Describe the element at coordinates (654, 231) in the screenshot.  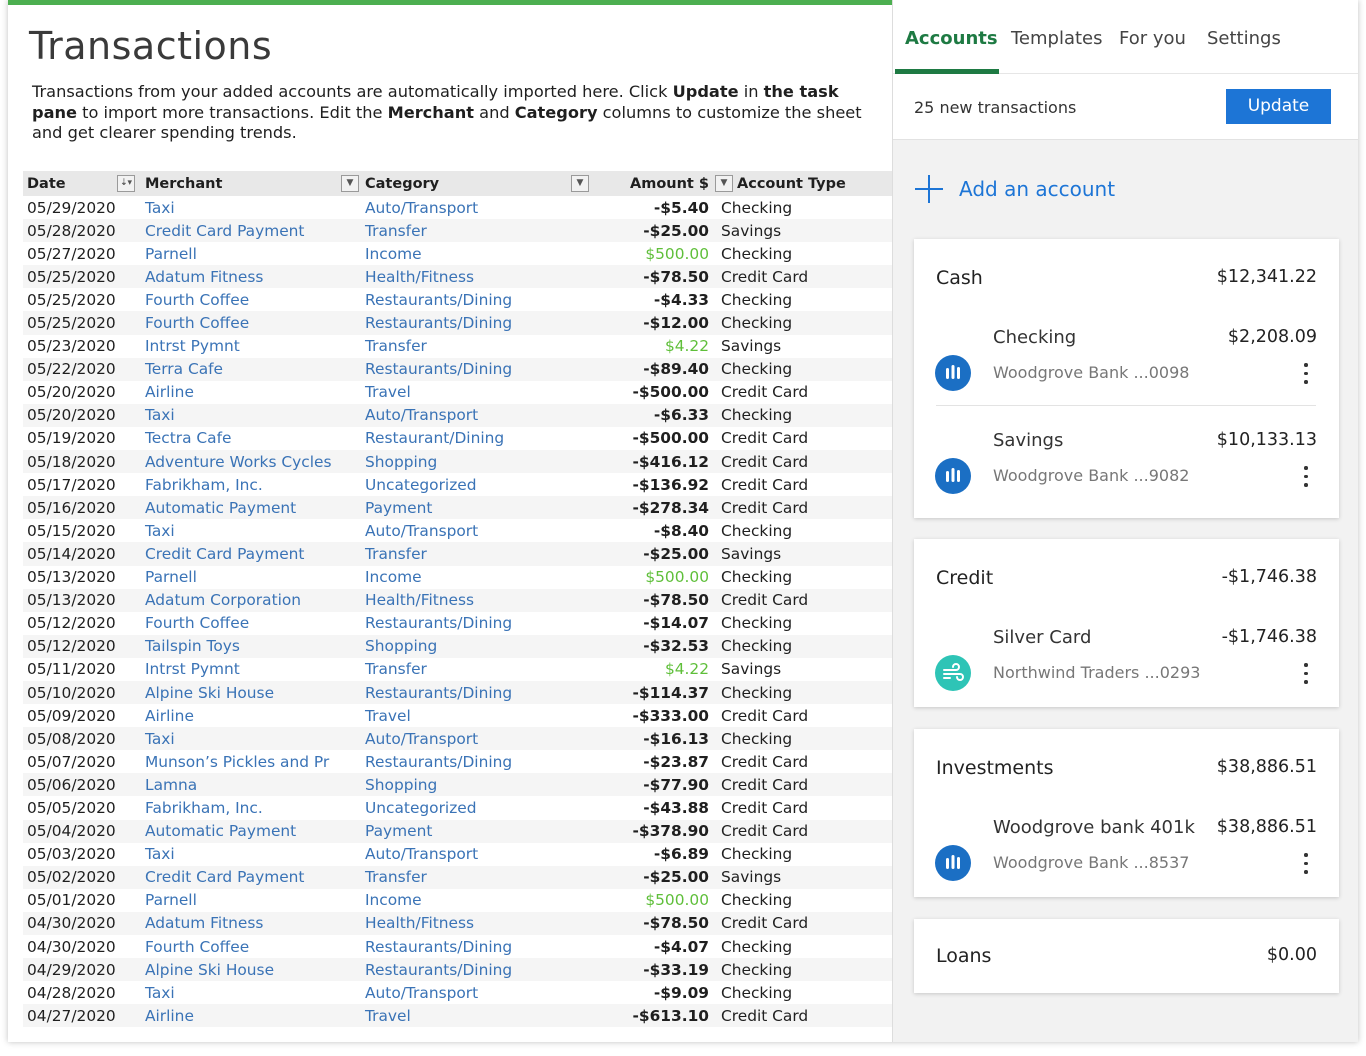
I see `amount-cell: -$25.00` at that location.